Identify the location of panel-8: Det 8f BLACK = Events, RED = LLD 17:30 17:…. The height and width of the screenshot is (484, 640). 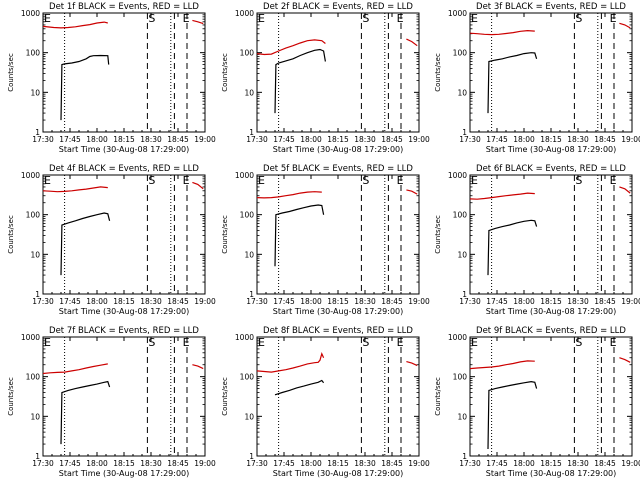
(325, 402).